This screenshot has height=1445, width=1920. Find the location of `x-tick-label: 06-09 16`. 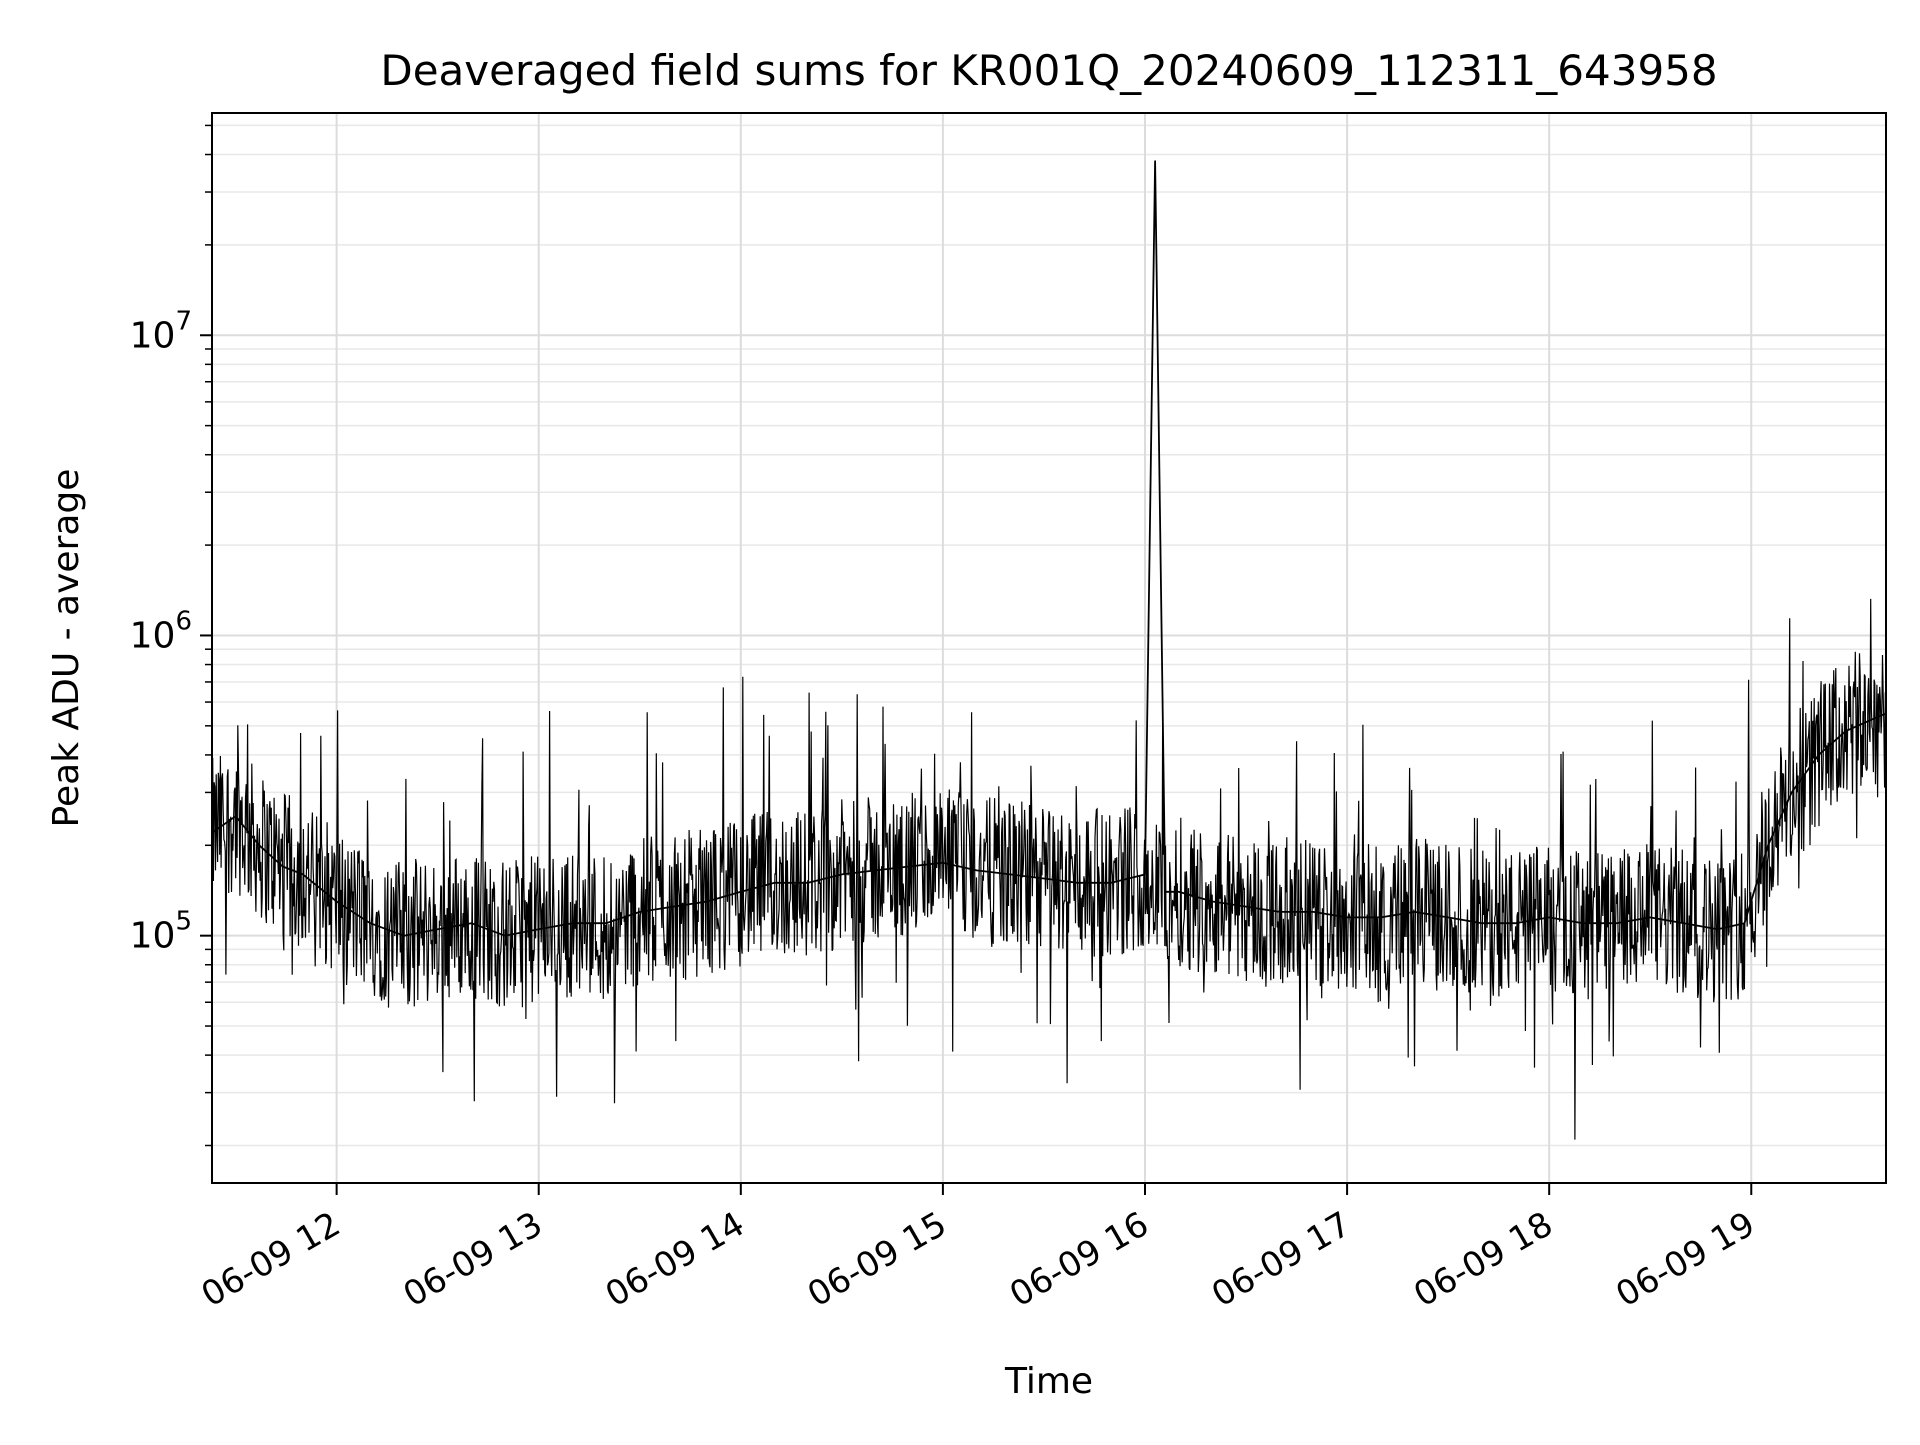

x-tick-label: 06-09 16 is located at coordinates (1079, 1259).